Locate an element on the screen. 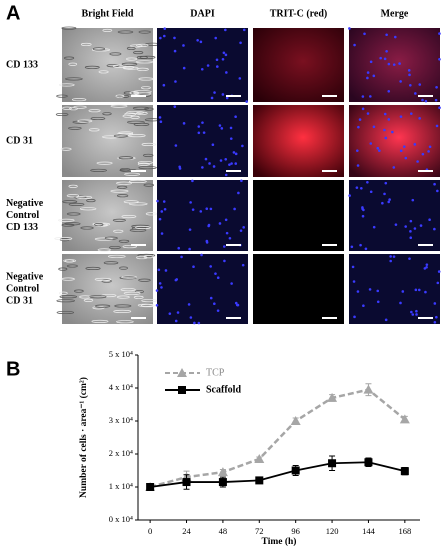 This screenshot has width=448, height=550. row-label: CD 31 is located at coordinates (19, 300).